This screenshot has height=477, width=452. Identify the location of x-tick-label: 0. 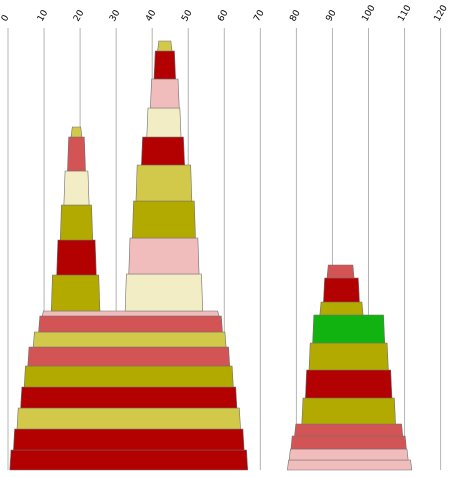
(6, 18).